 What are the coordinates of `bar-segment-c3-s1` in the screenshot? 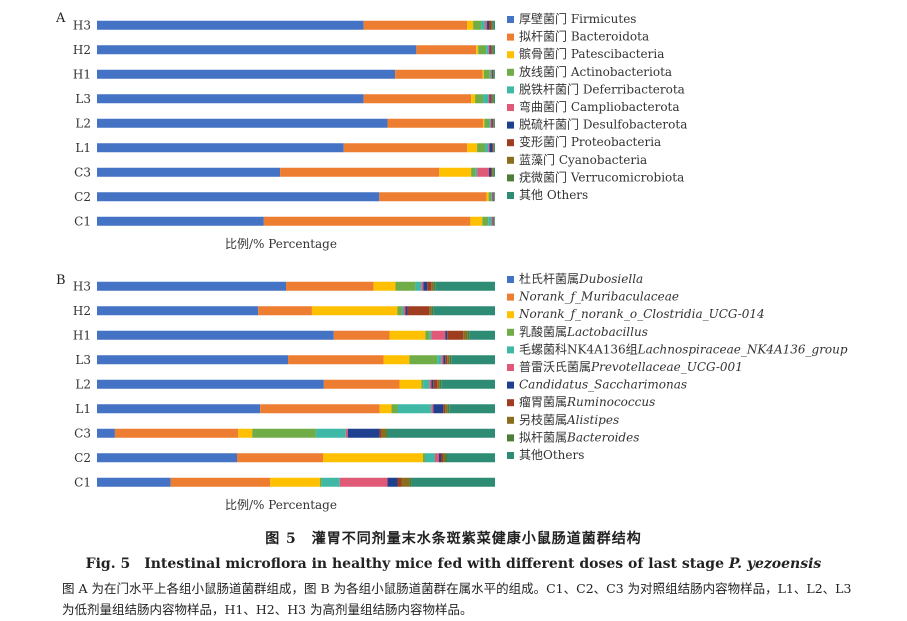 It's located at (106, 433).